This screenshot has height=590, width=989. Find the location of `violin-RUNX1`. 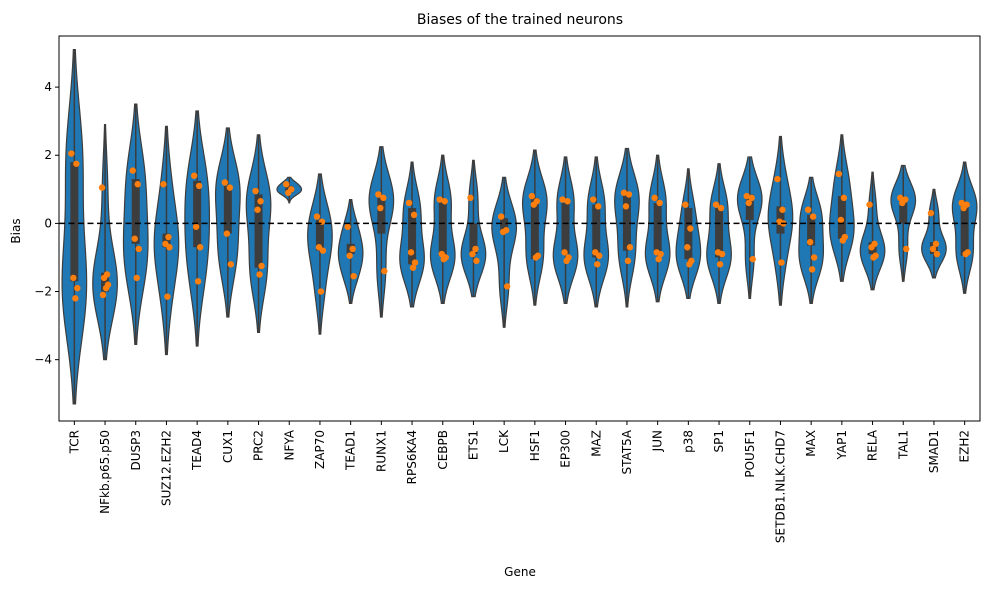

violin-RUNX1 is located at coordinates (381, 232).